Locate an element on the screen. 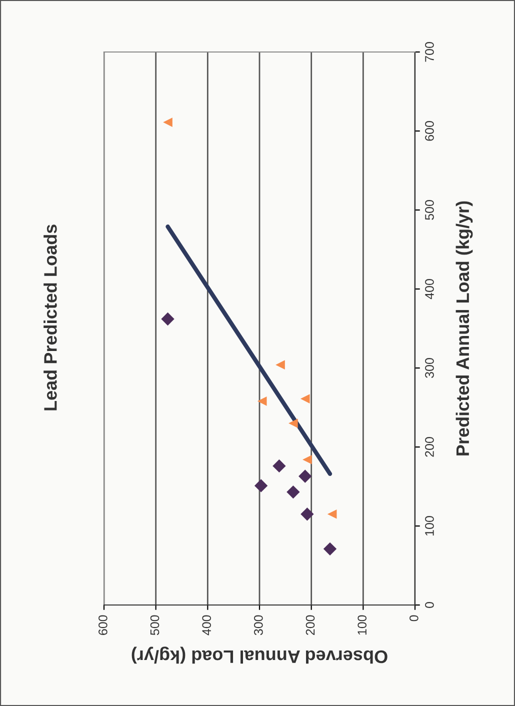 The image size is (515, 706). x-tick-label: 300 is located at coordinates (258, 625).